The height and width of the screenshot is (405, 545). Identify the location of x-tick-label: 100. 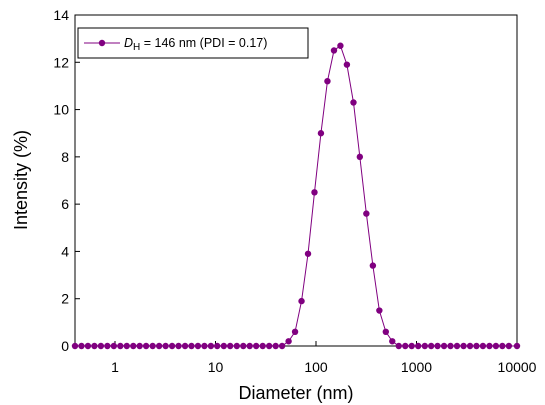
(316, 367).